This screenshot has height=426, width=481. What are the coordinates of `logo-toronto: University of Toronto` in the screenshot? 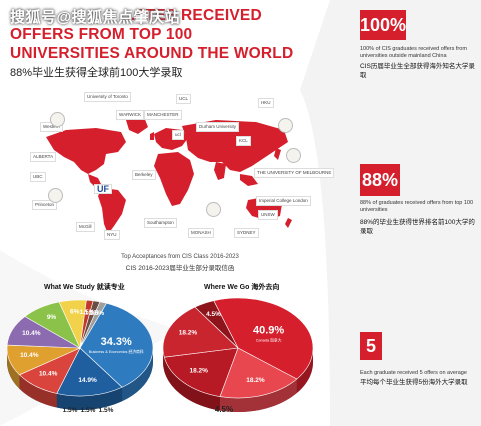 It's located at (107, 97).